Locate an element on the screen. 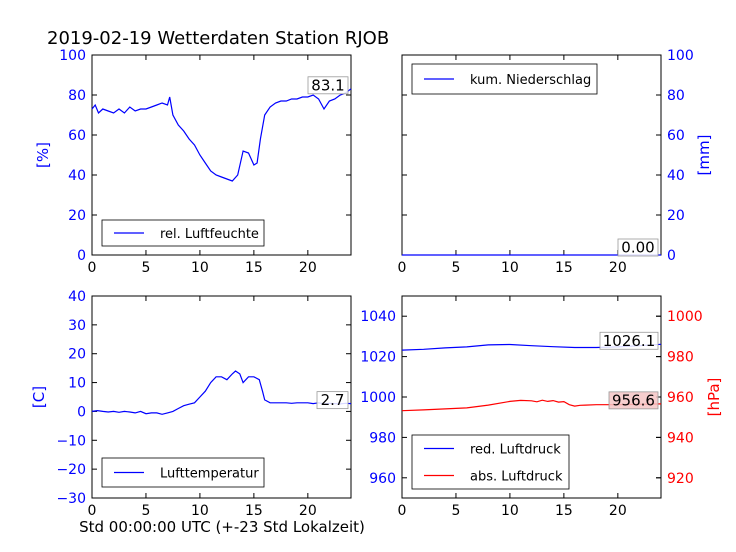 Image resolution: width=736 pixels, height=552 pixels. y-tick-label-right: 960 is located at coordinates (680, 398).